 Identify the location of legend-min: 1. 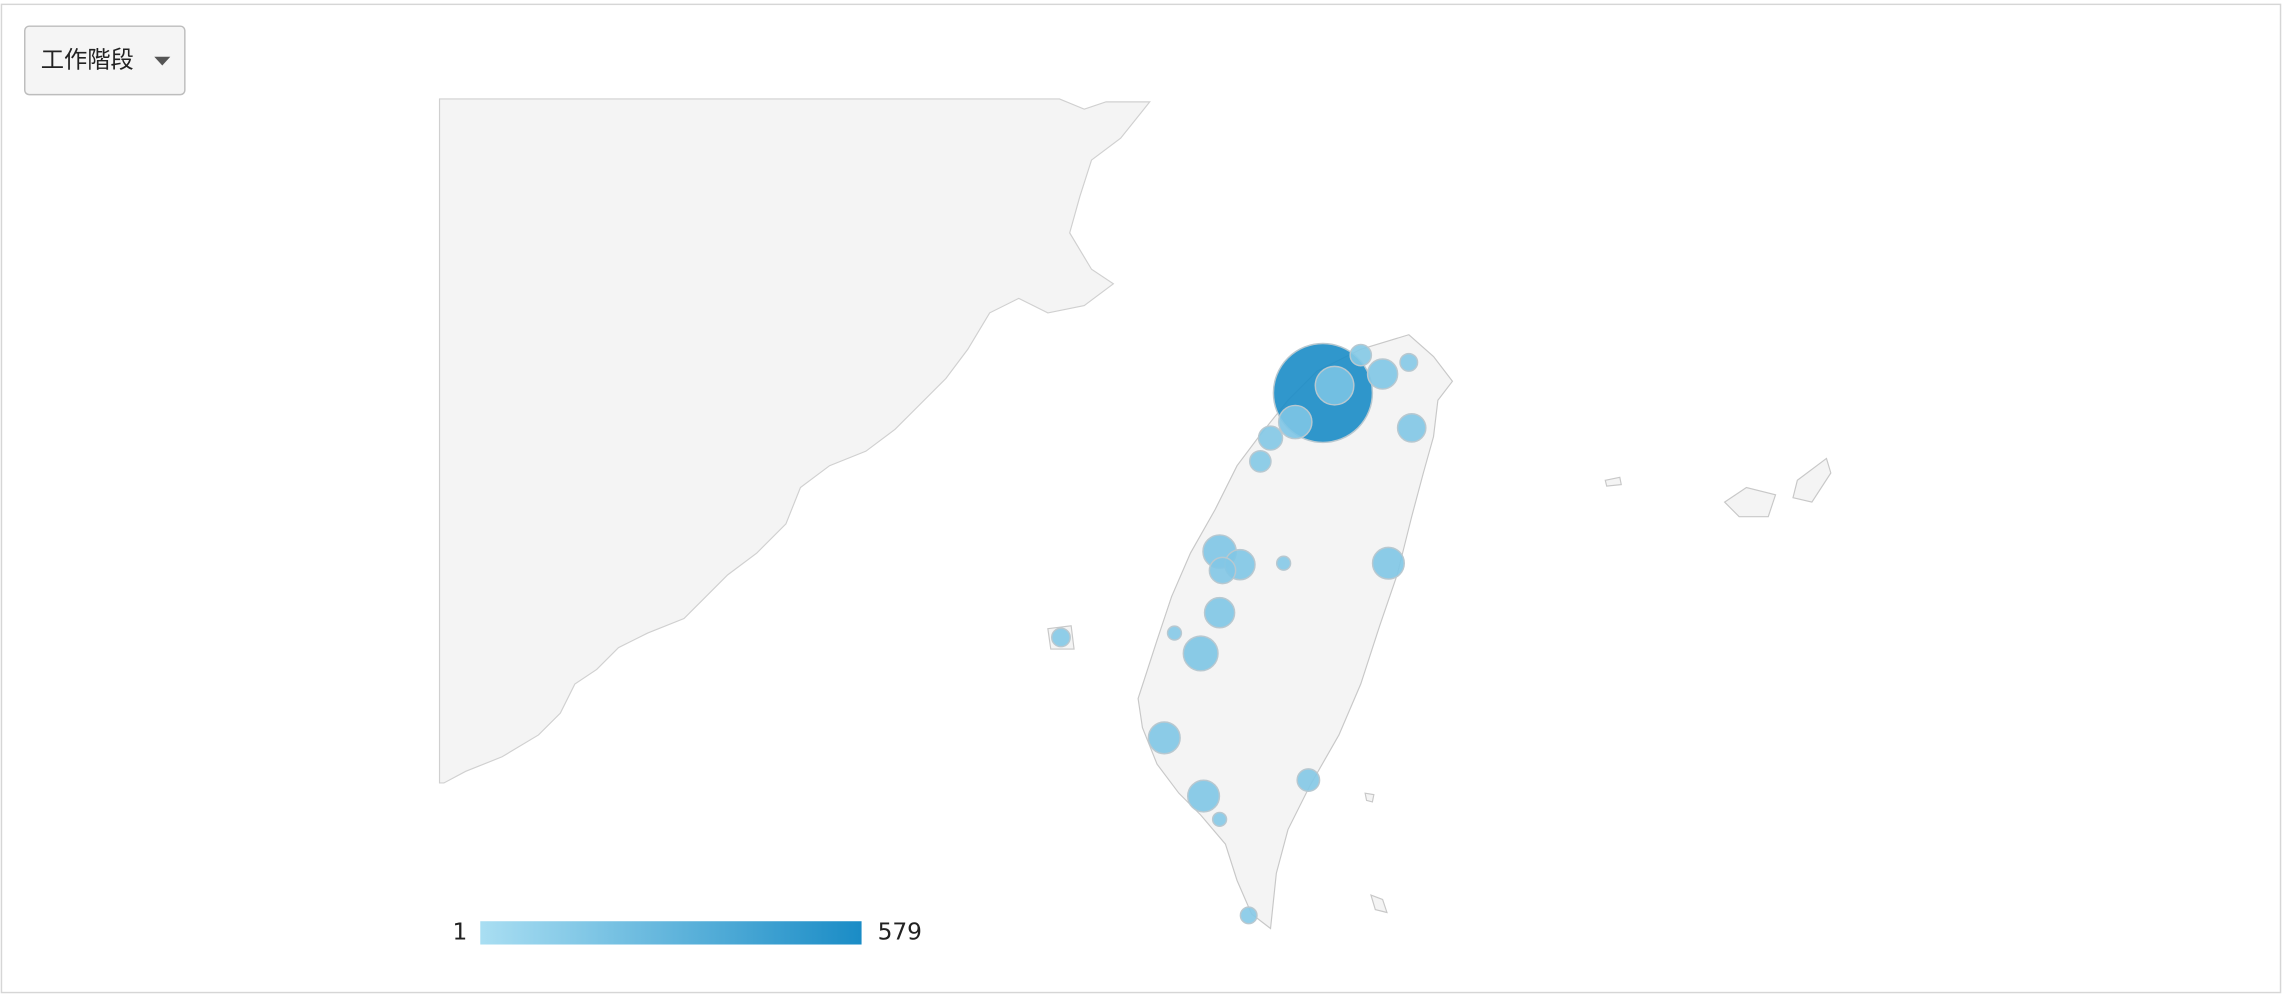
(459, 931).